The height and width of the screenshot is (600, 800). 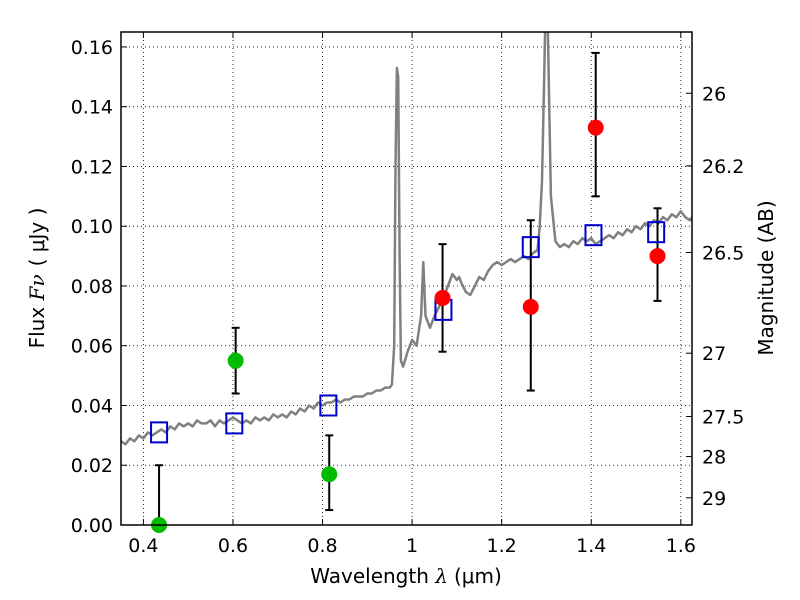 What do you see at coordinates (92, 466) in the screenshot?
I see `y-tick-label: 0.02` at bounding box center [92, 466].